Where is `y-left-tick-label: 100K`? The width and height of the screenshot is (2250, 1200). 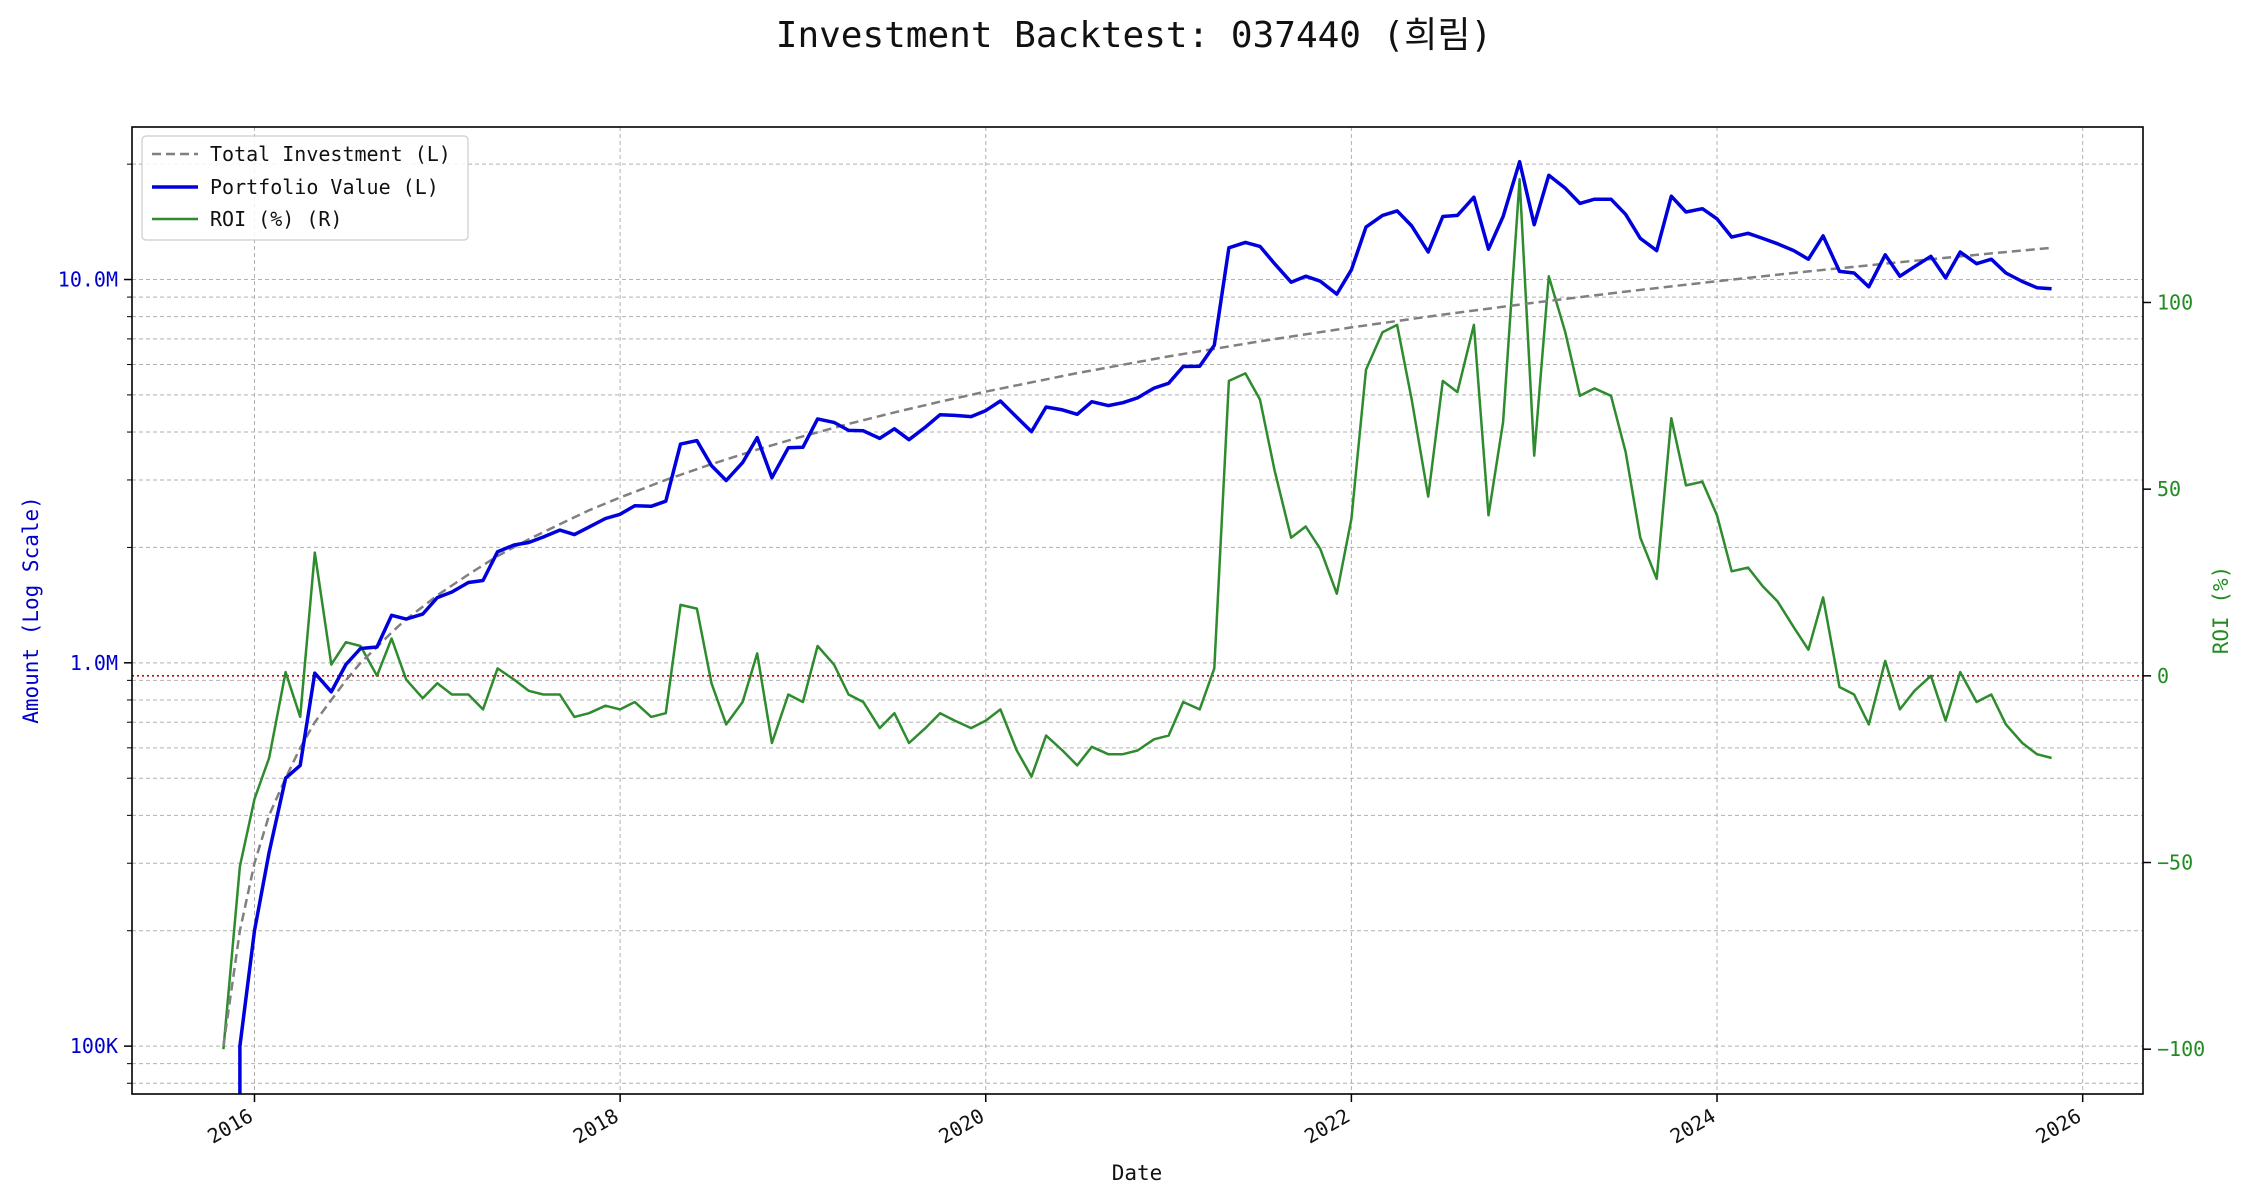
y-left-tick-label: 100K is located at coordinates (94, 1046).